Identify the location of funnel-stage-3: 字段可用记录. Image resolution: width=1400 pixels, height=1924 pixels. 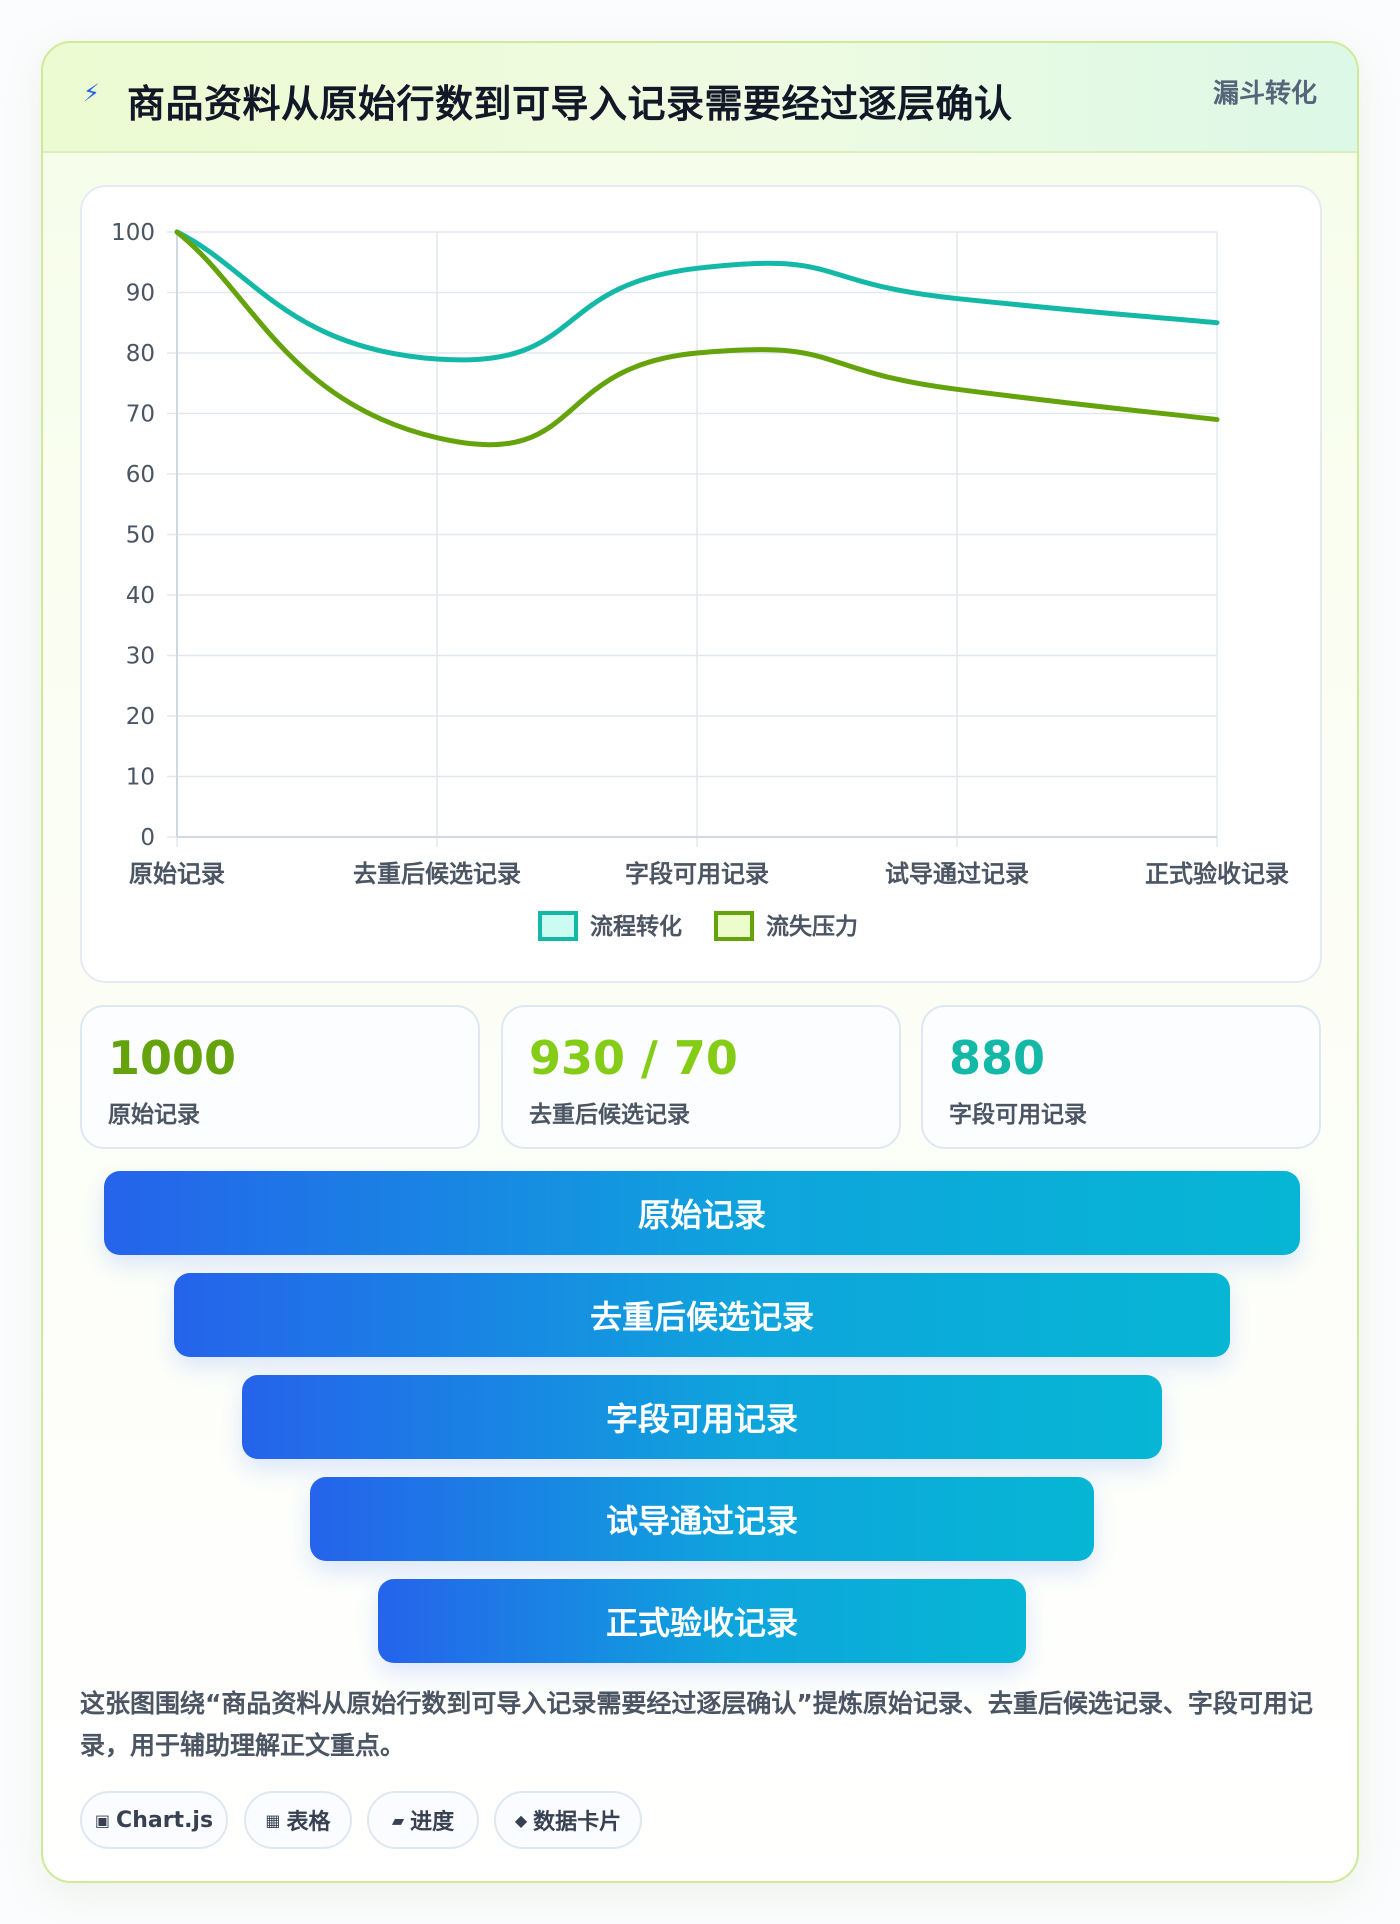
(702, 1417).